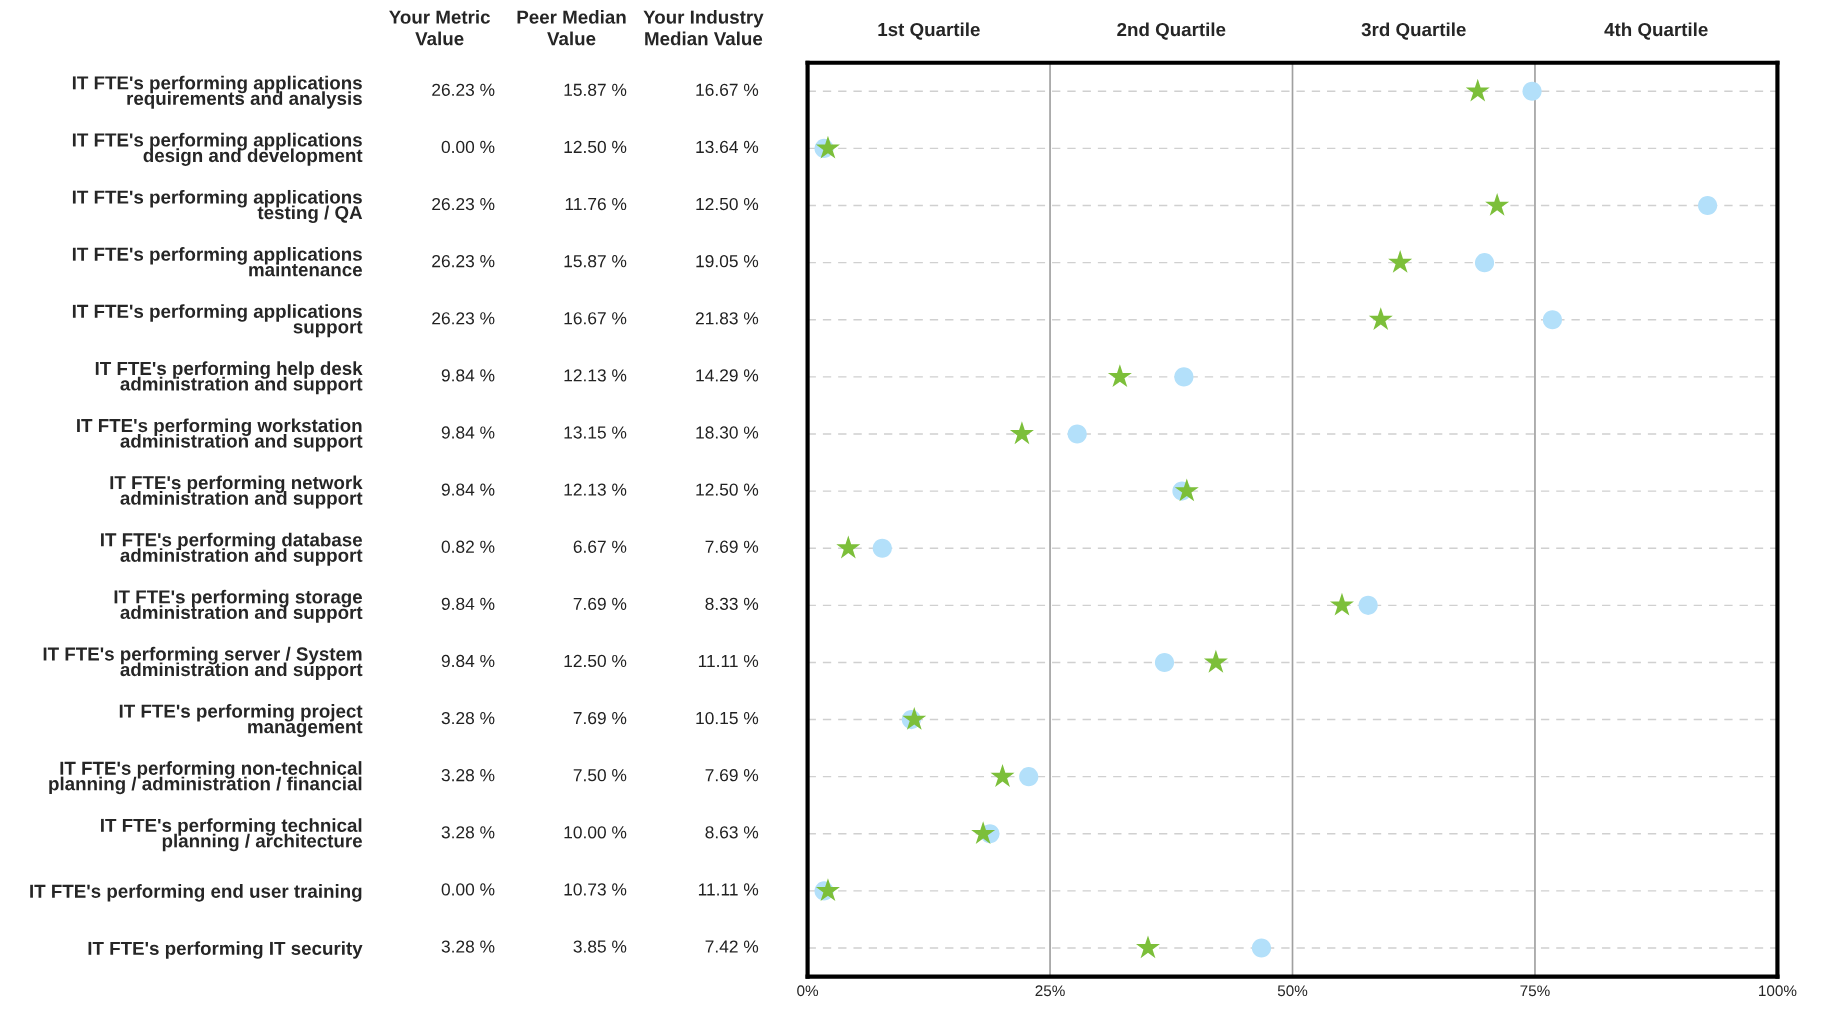 Image resolution: width=1823 pixels, height=1012 pixels. I want to click on category-label: IT FTE's performing network administration and support, so click(236, 492).